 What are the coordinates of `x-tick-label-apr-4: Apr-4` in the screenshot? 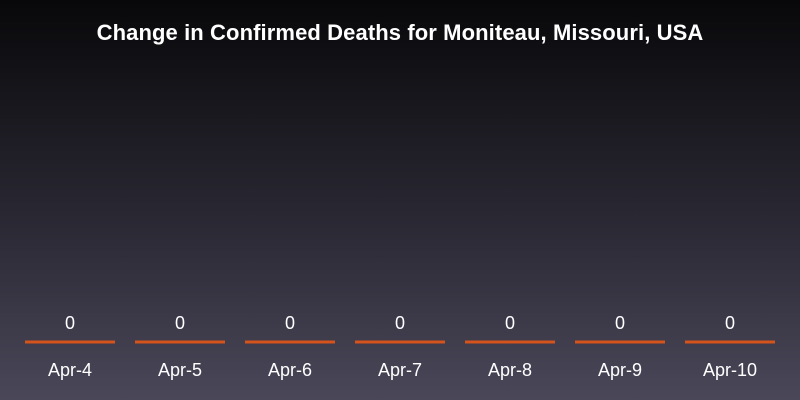 It's located at (70, 370).